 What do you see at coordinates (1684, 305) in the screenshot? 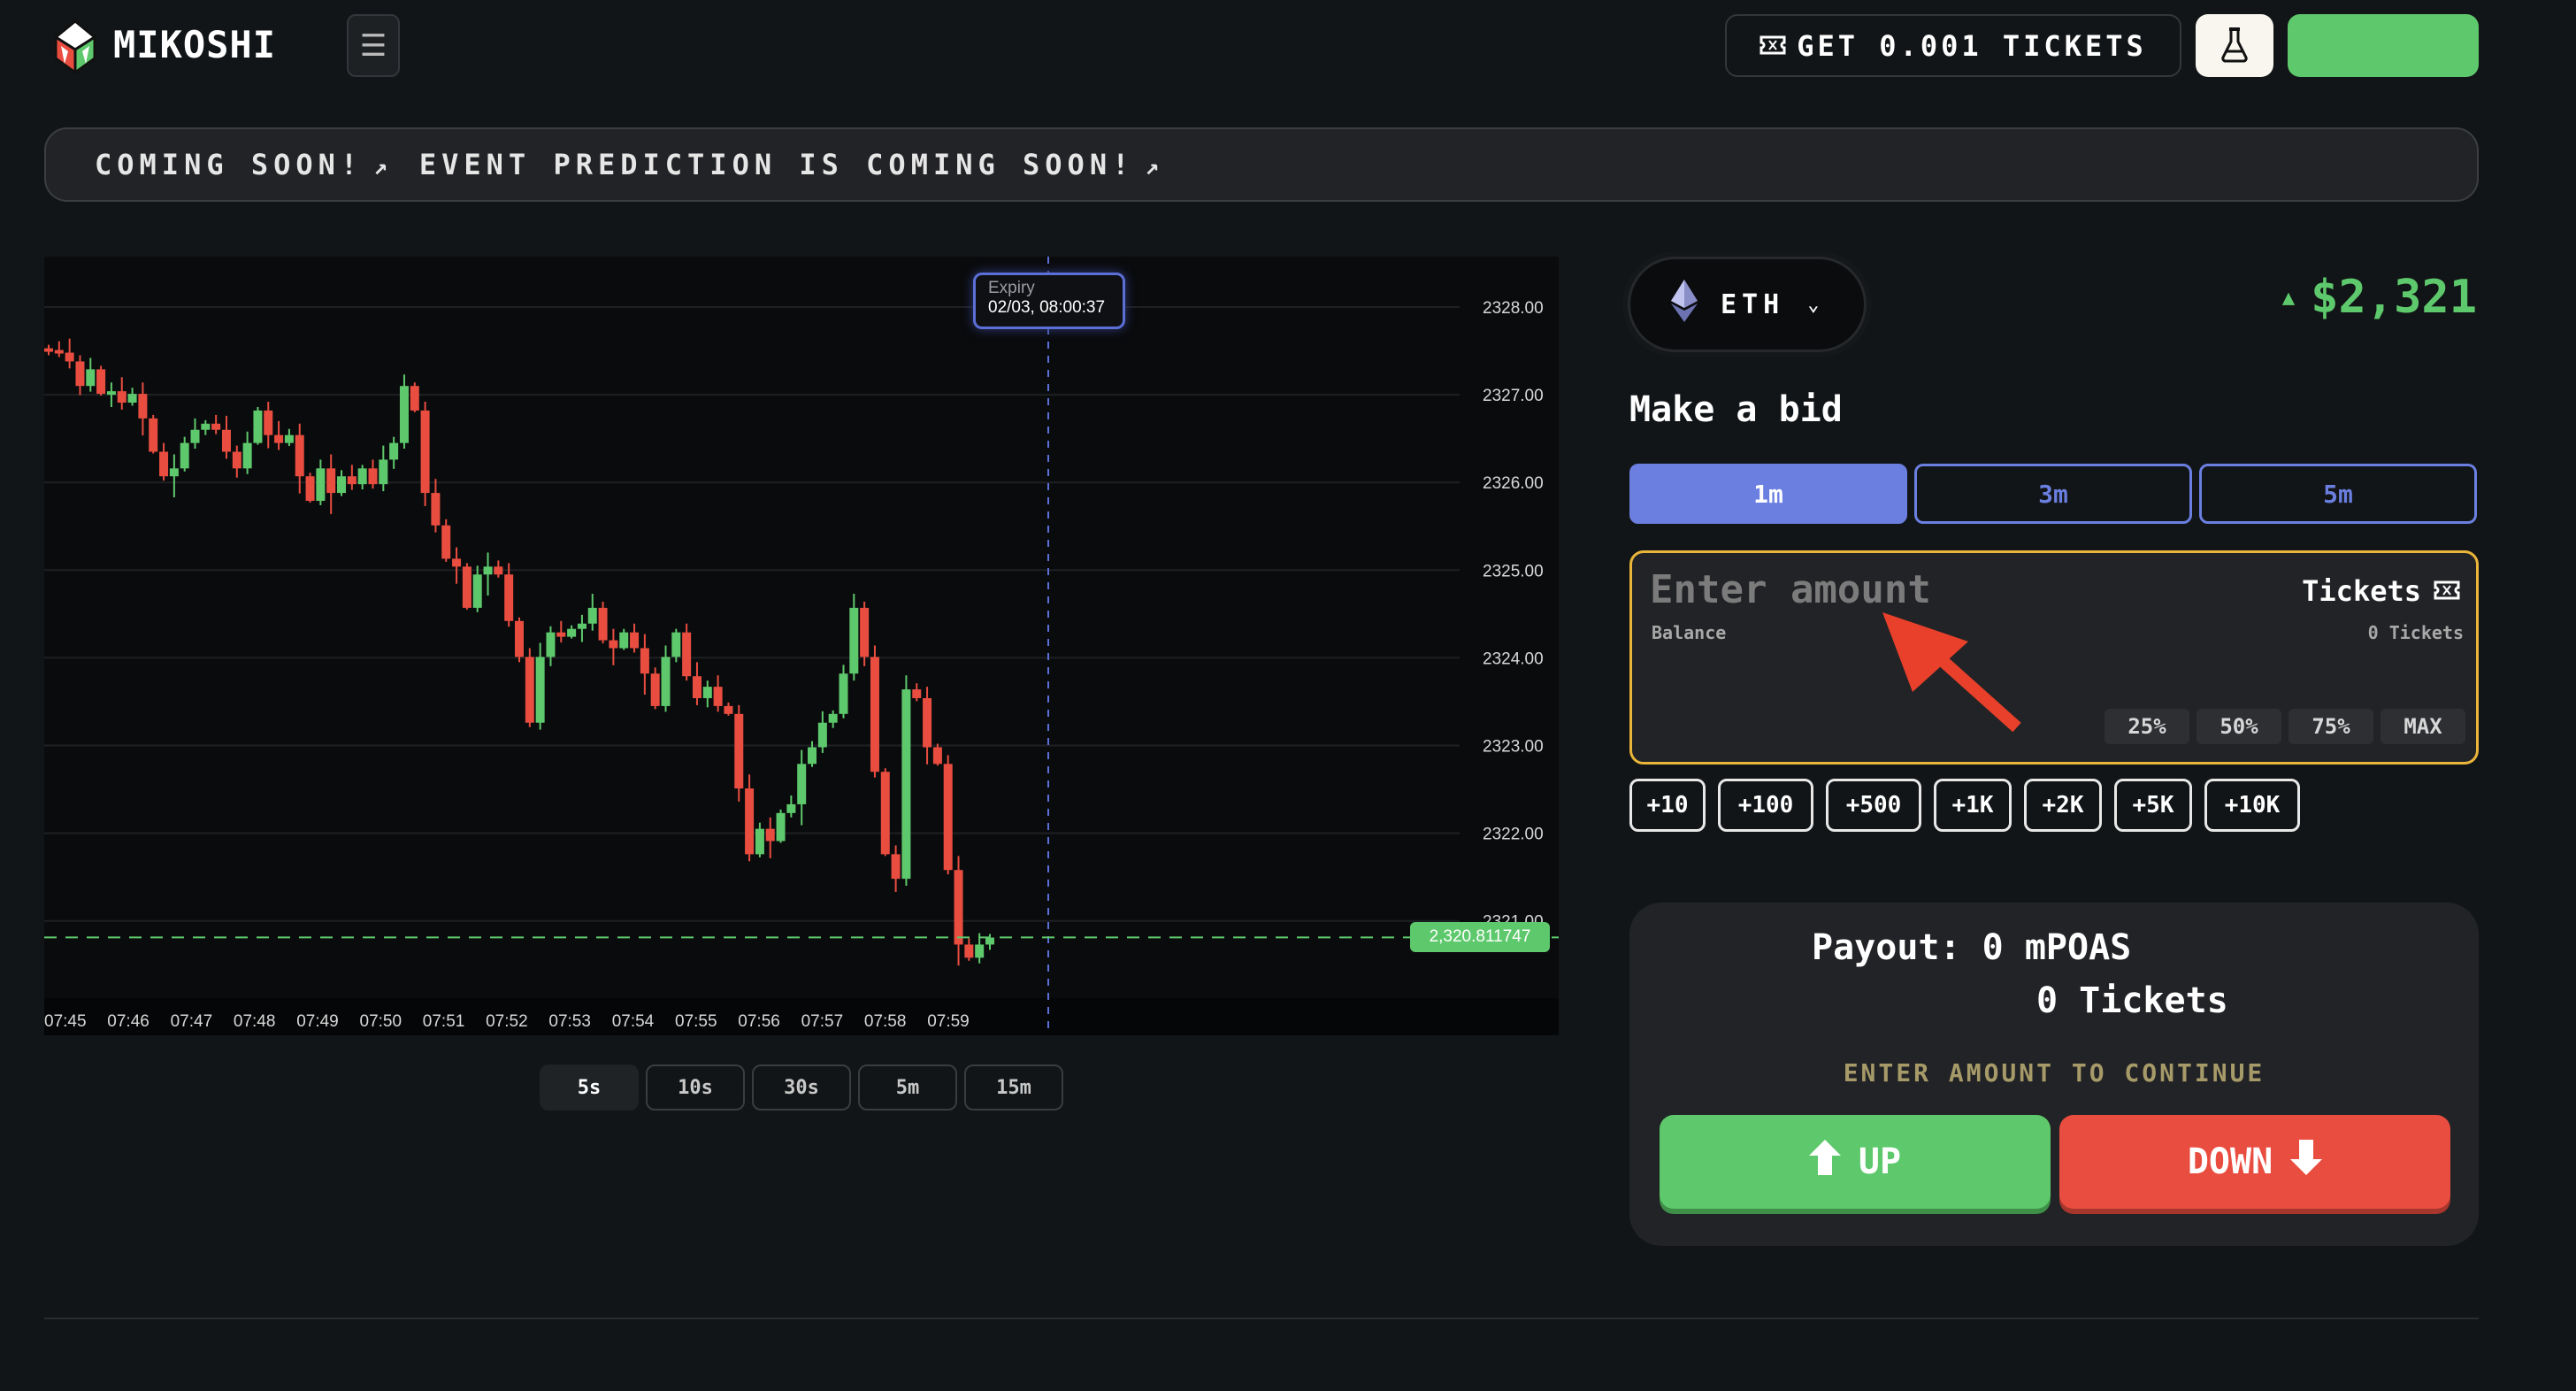
I see `ethereum-icon` at bounding box center [1684, 305].